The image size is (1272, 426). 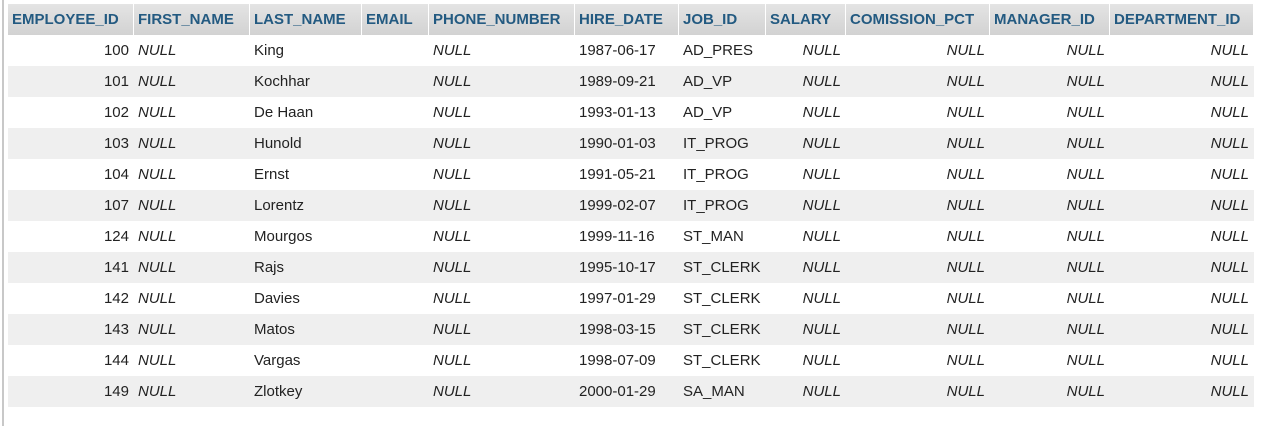 What do you see at coordinates (627, 143) in the screenshot?
I see `cell-hire-date: 1990-01-03` at bounding box center [627, 143].